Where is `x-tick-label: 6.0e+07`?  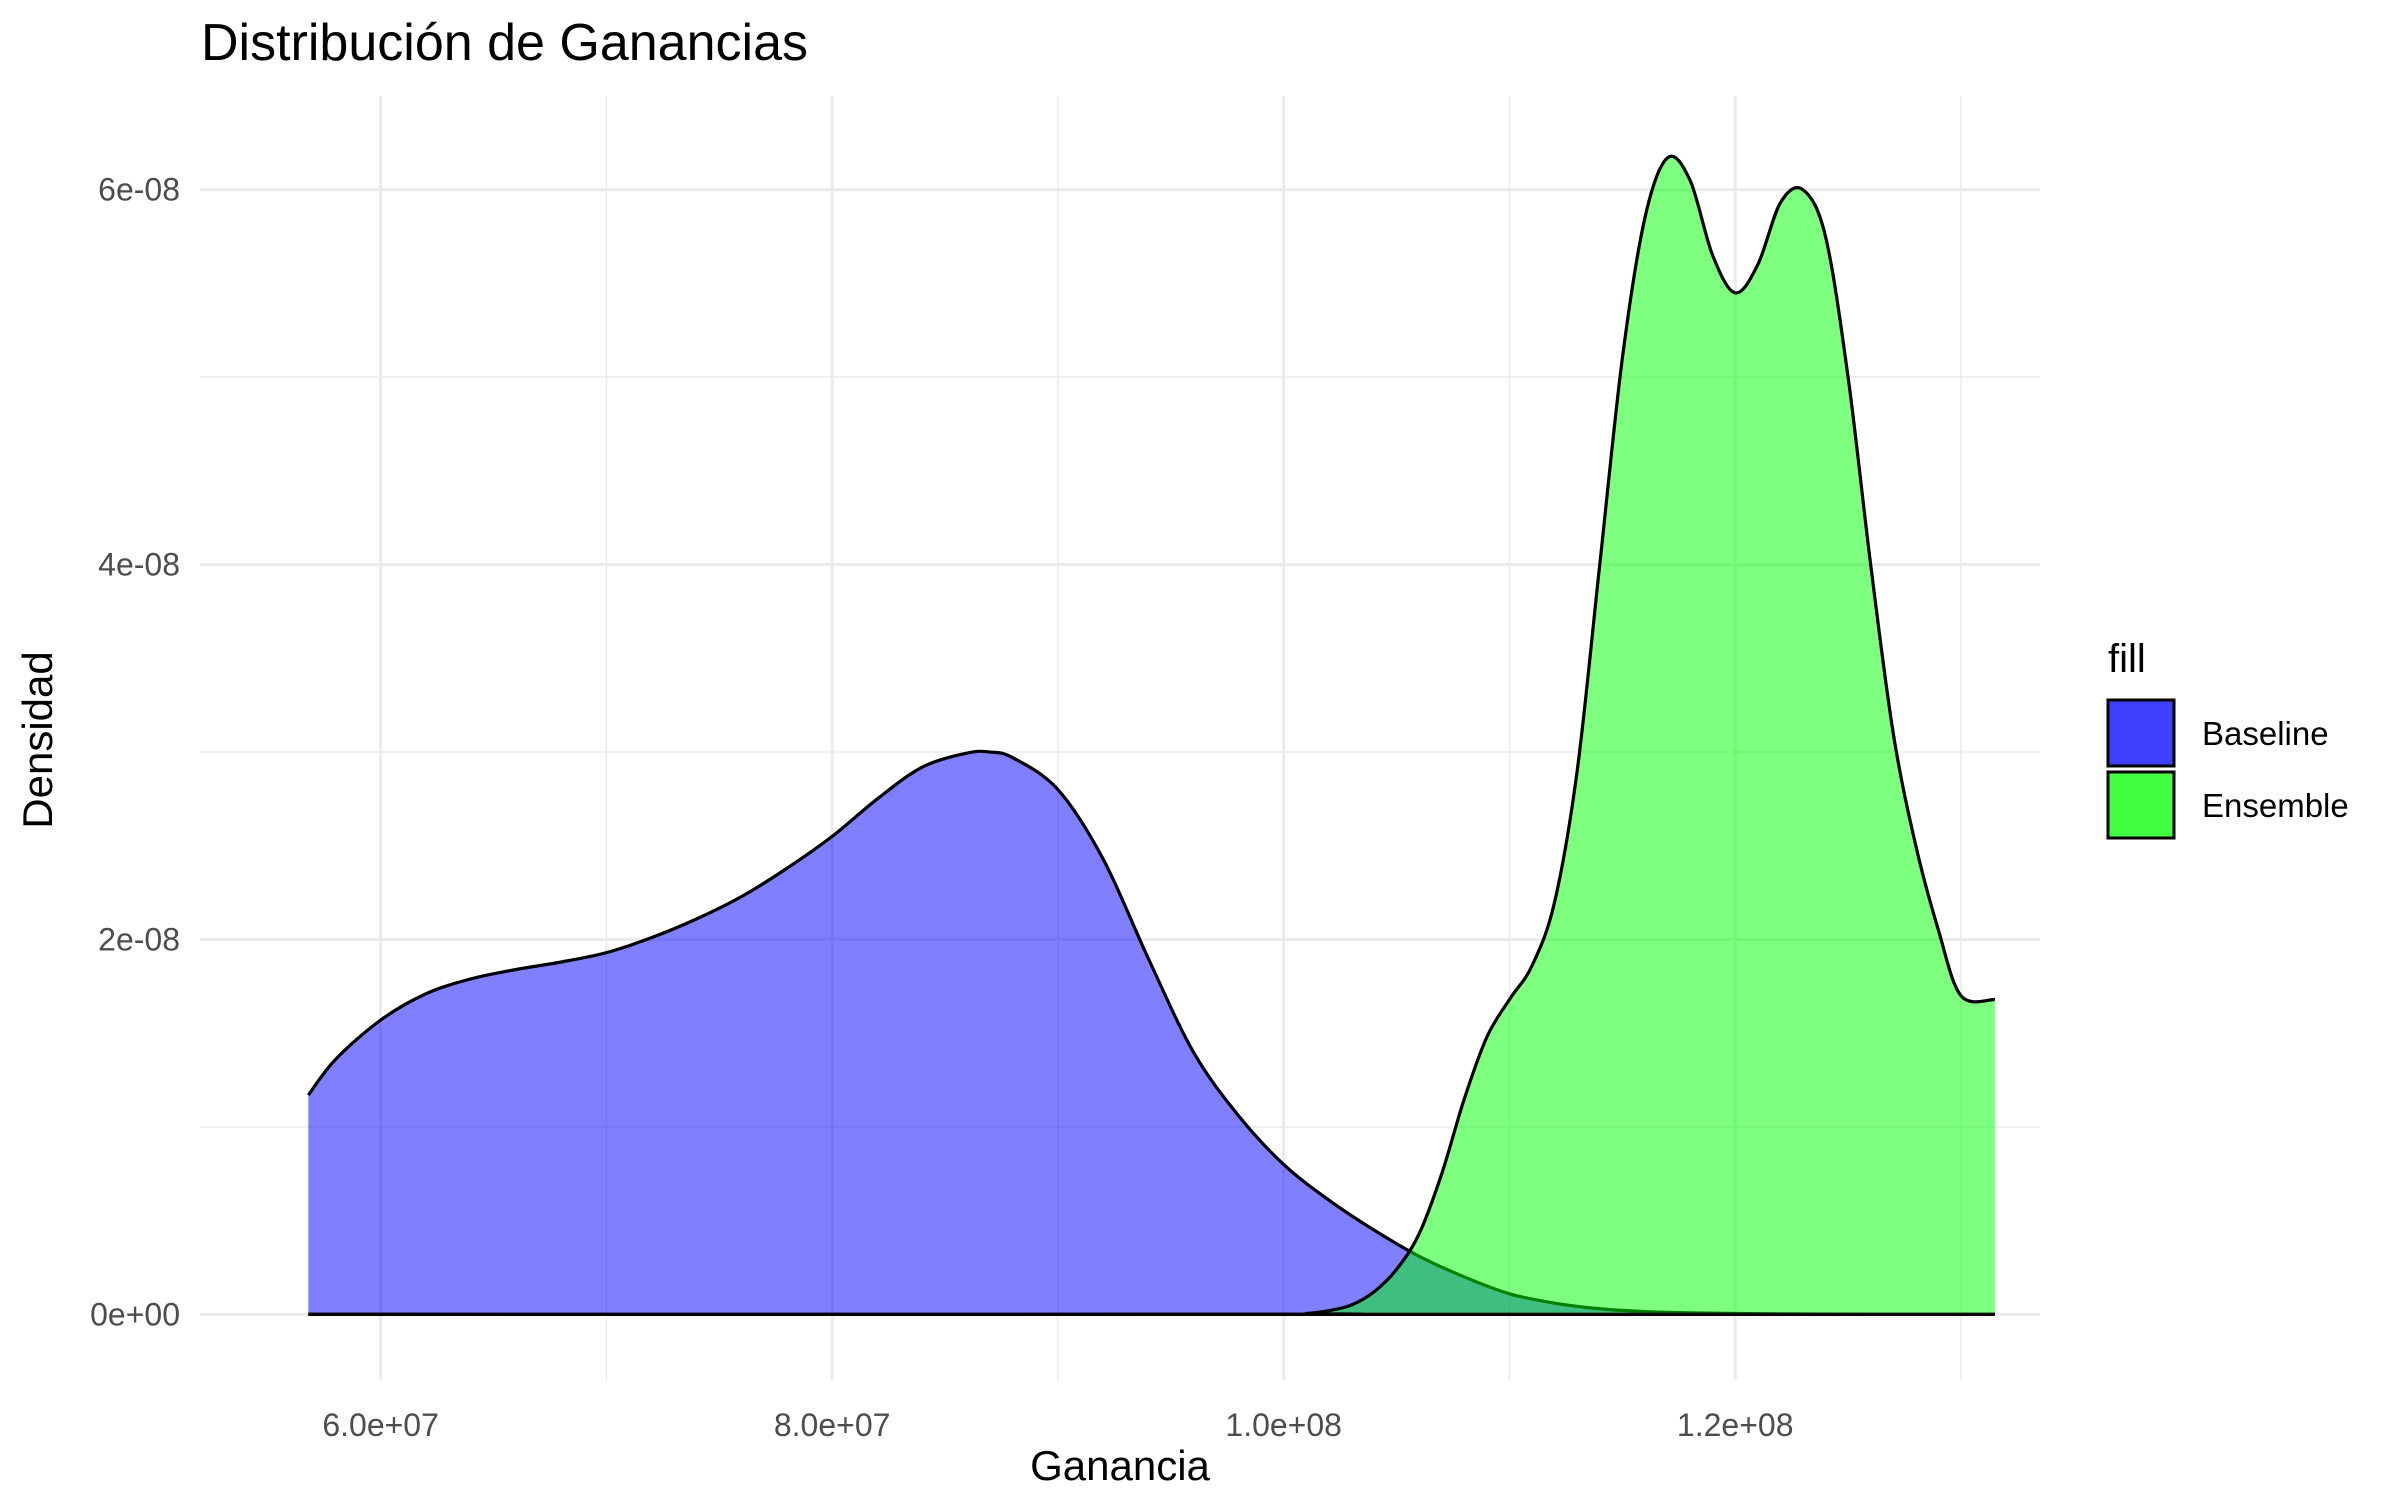 x-tick-label: 6.0e+07 is located at coordinates (380, 1425).